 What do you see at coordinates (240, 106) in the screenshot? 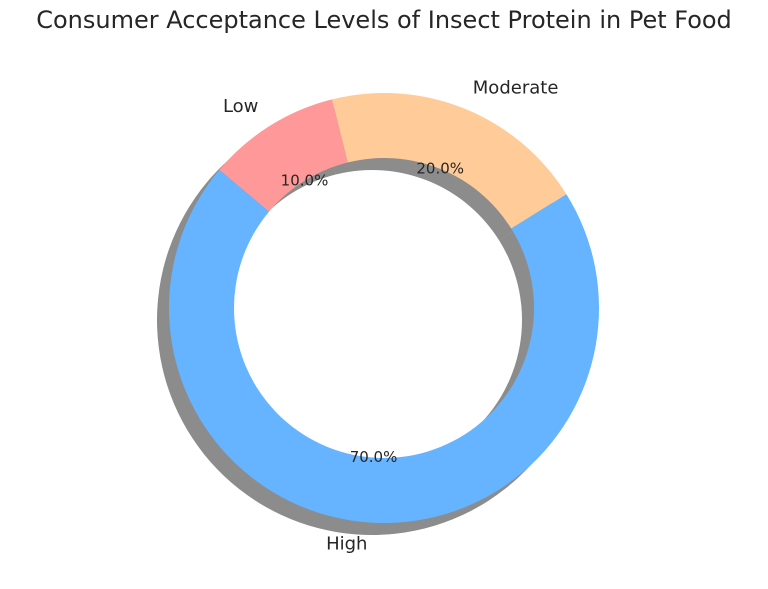
I see `category-label-low: Low` at bounding box center [240, 106].